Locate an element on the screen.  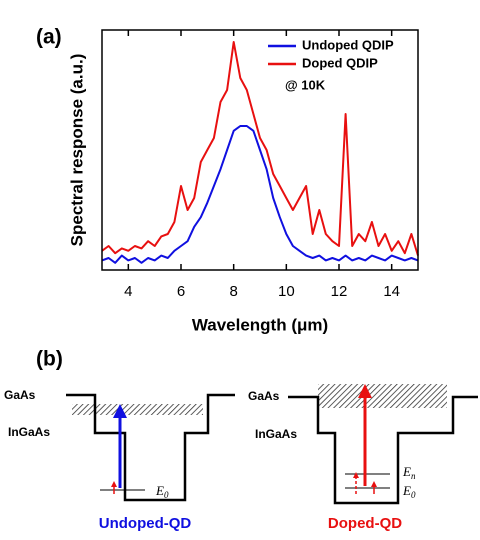
x-tick-label: 6 is located at coordinates (181, 291).